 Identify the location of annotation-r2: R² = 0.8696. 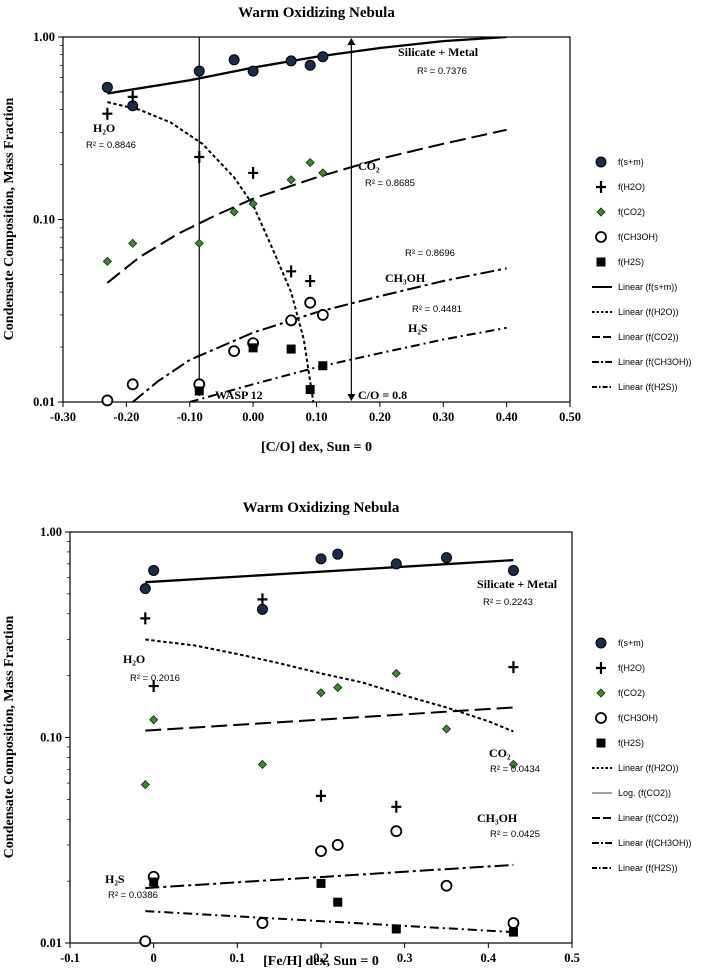
(430, 253).